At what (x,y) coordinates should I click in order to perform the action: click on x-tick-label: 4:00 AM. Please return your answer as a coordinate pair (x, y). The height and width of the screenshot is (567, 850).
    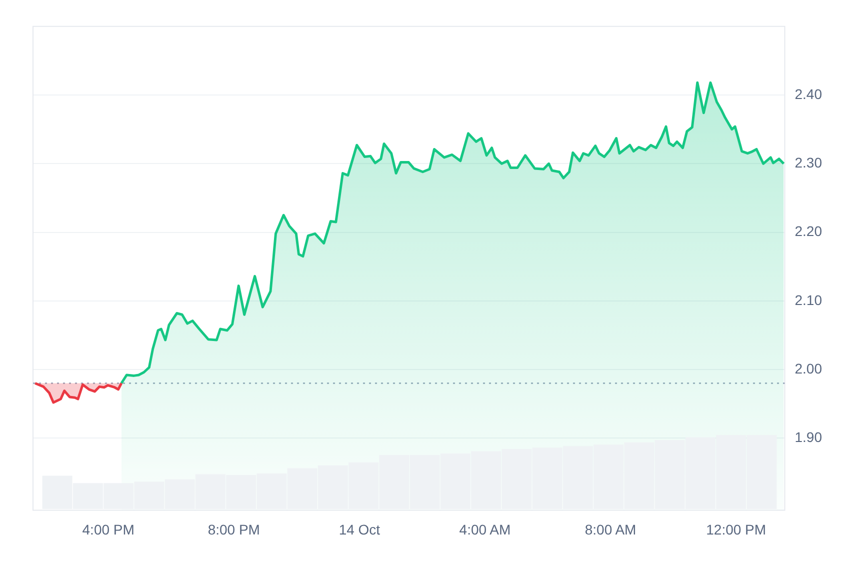
    Looking at the image, I should click on (485, 529).